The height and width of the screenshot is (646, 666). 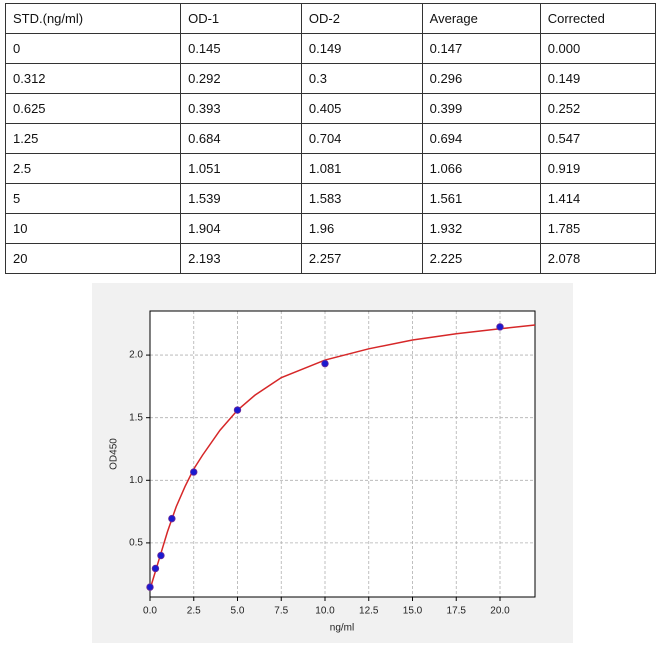 What do you see at coordinates (93, 258) in the screenshot?
I see `table-cell: 20` at bounding box center [93, 258].